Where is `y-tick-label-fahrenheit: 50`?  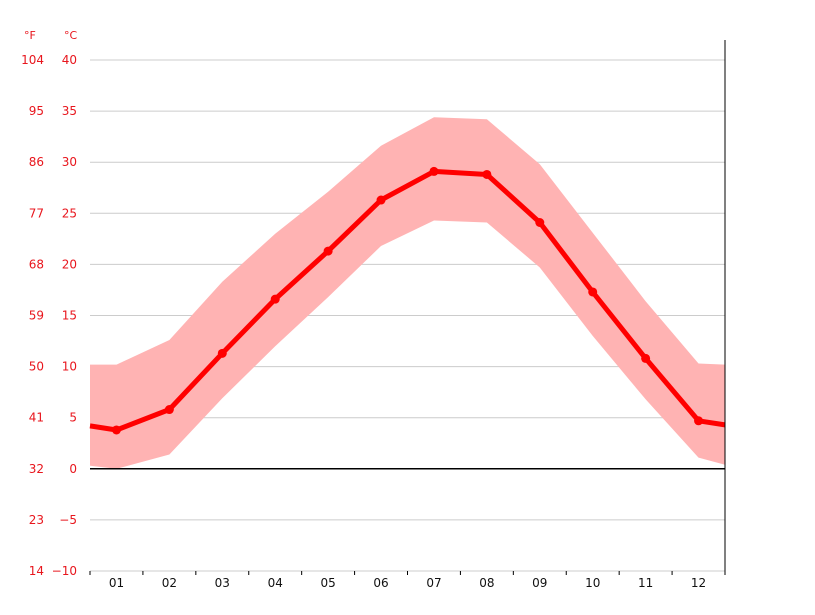
y-tick-label-fahrenheit: 50 is located at coordinates (36, 367).